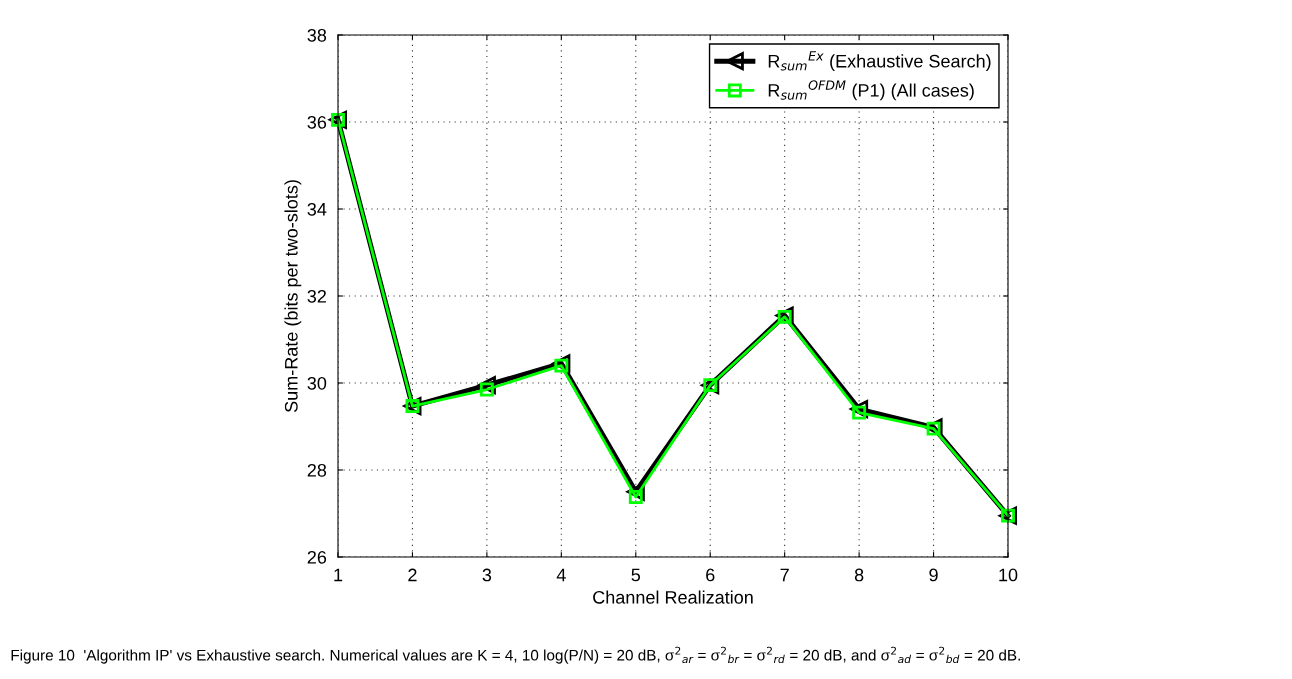 This screenshot has height=679, width=1292. What do you see at coordinates (338, 575) in the screenshot?
I see `x-tick-label: 1` at bounding box center [338, 575].